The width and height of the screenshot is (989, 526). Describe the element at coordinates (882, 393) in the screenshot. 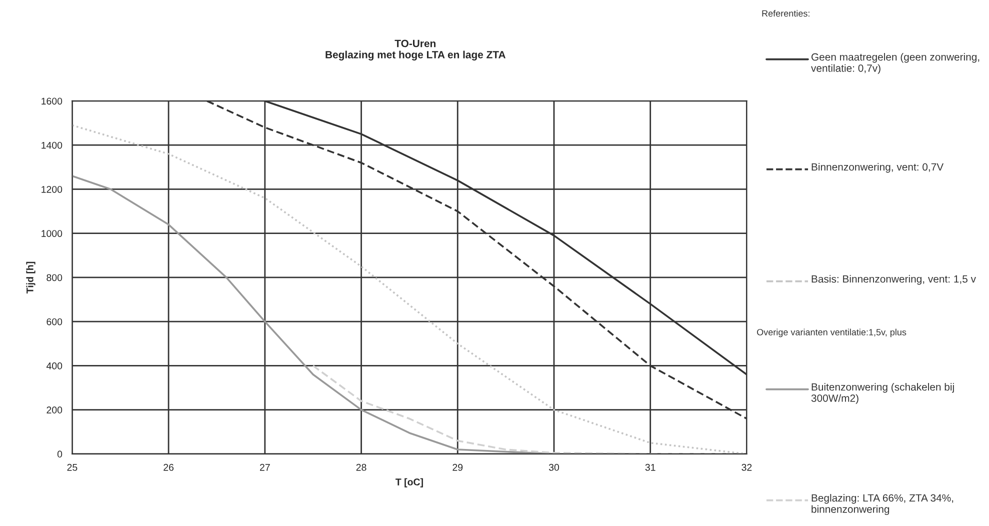

I see `legend-label: Buitenzonwering (schakelen bij 300W/m2)` at that location.